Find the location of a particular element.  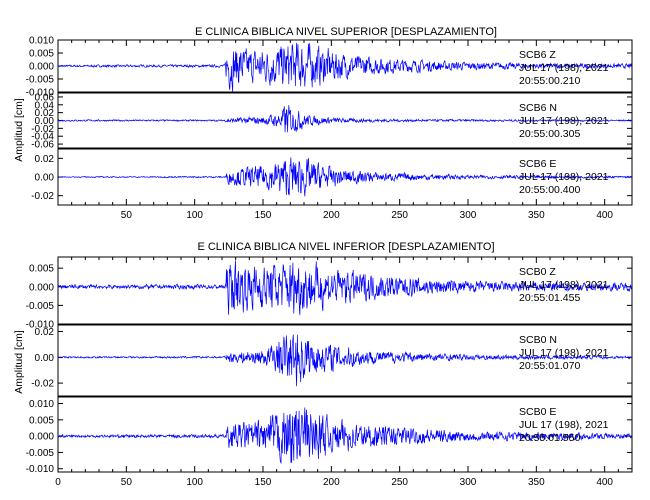

x-tick-label: 0 is located at coordinates (58, 482).